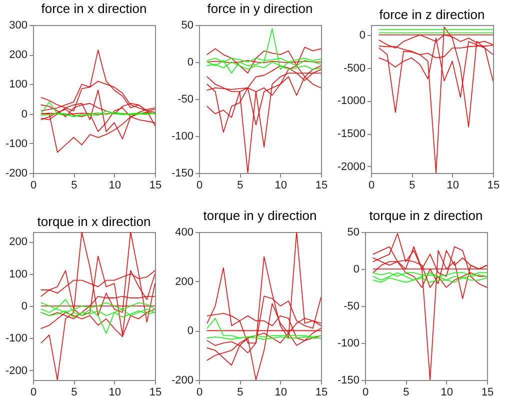 The height and width of the screenshot is (409, 514). Describe the element at coordinates (351, 101) in the screenshot. I see `y-tick-label: -1000` at that location.